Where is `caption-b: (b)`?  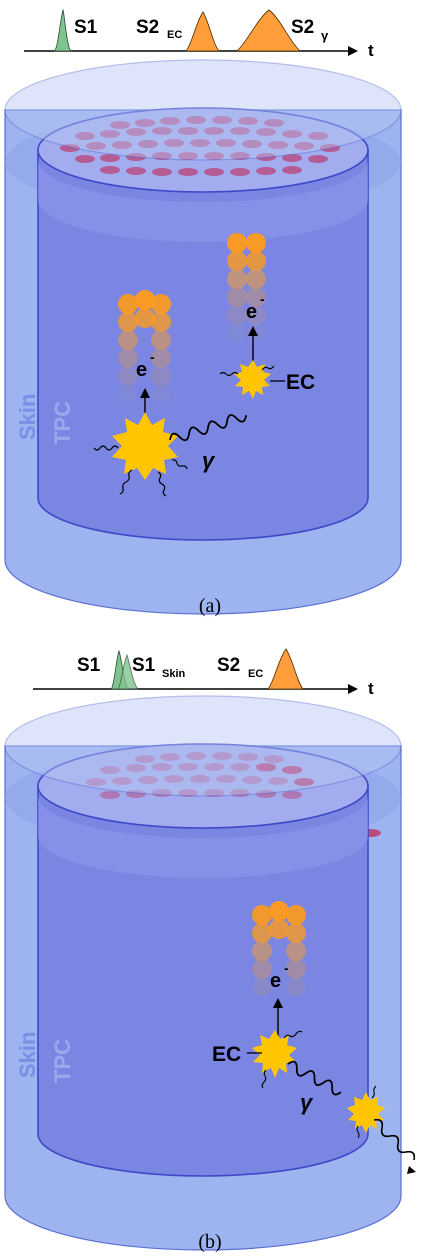
caption-b: (b) is located at coordinates (209, 1242).